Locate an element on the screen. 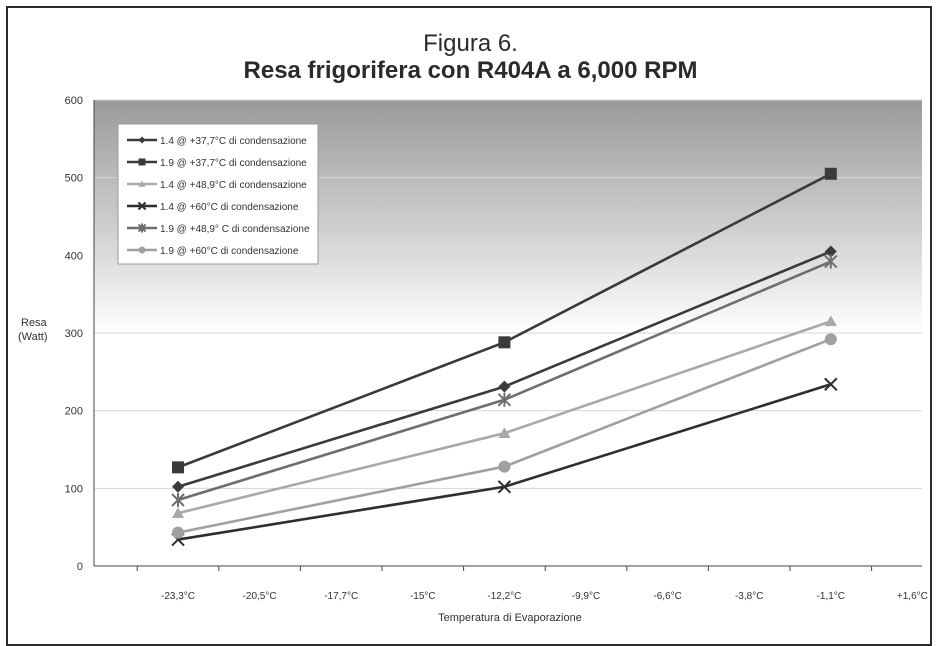  legend-item: 1.4 @ +60°C di condensazione is located at coordinates (213, 207).